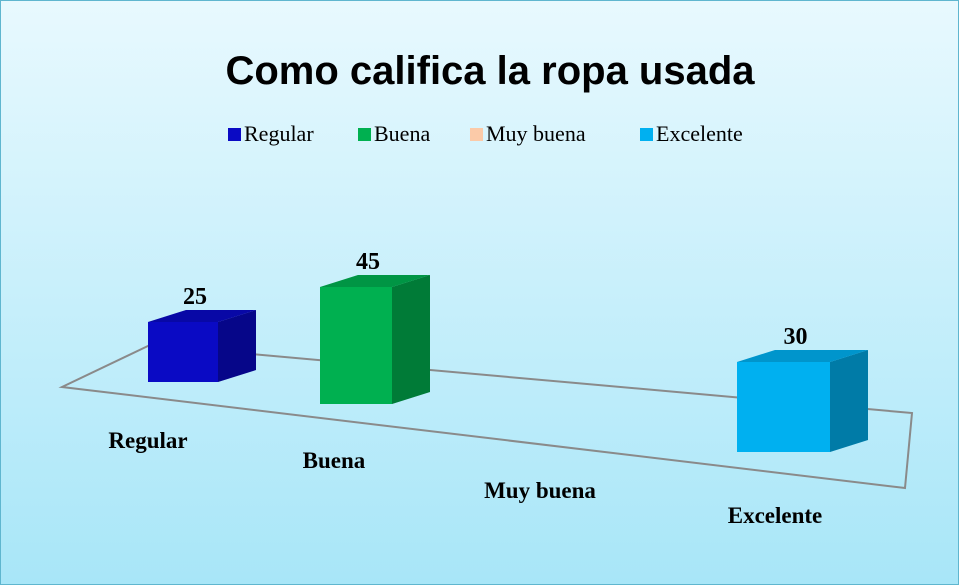  I want to click on legend-label: Muy buena, so click(536, 133).